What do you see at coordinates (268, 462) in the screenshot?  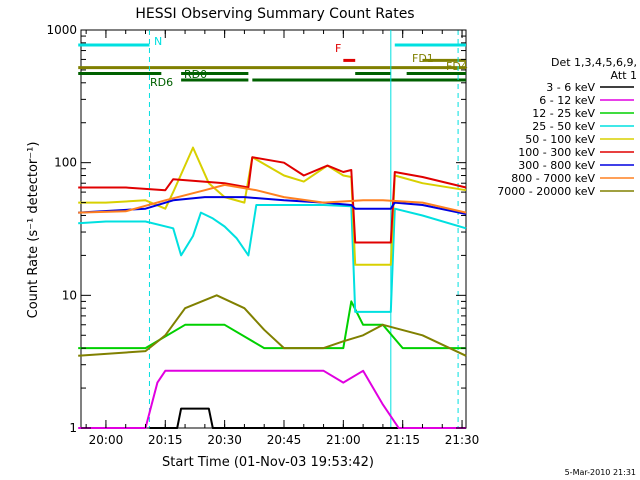 I see `x-axis-label: Start Time (01-Nov-03 19:53:42)` at bounding box center [268, 462].